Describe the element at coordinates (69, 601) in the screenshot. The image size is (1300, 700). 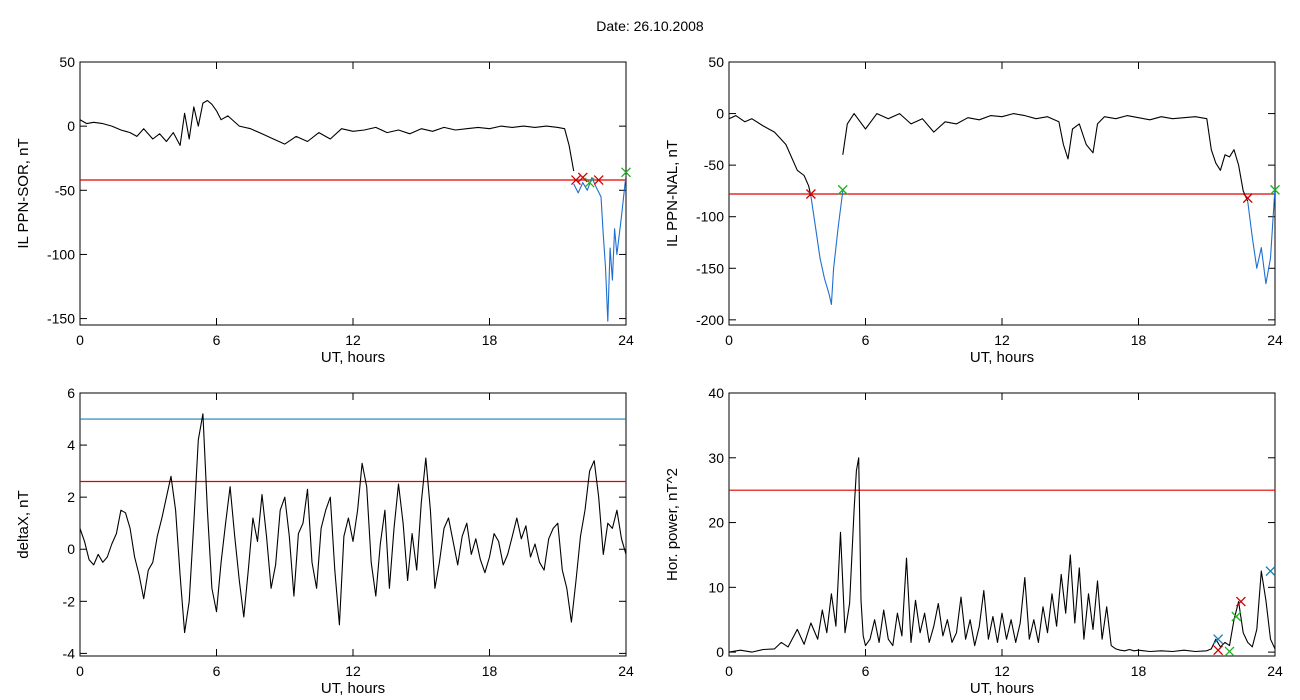
I see `y-tick-label: -2` at that location.